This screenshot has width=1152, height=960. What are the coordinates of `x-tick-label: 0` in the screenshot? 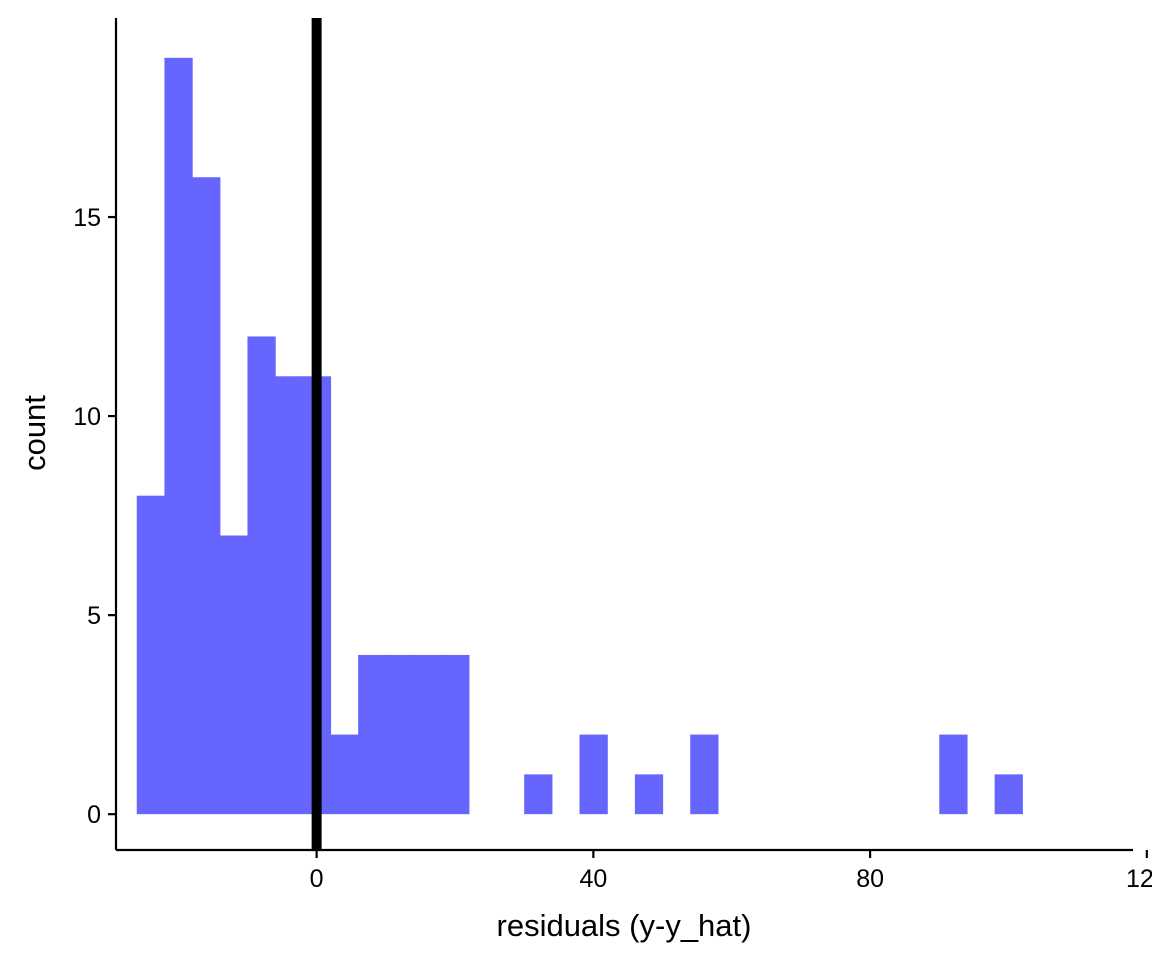 It's located at (317, 879).